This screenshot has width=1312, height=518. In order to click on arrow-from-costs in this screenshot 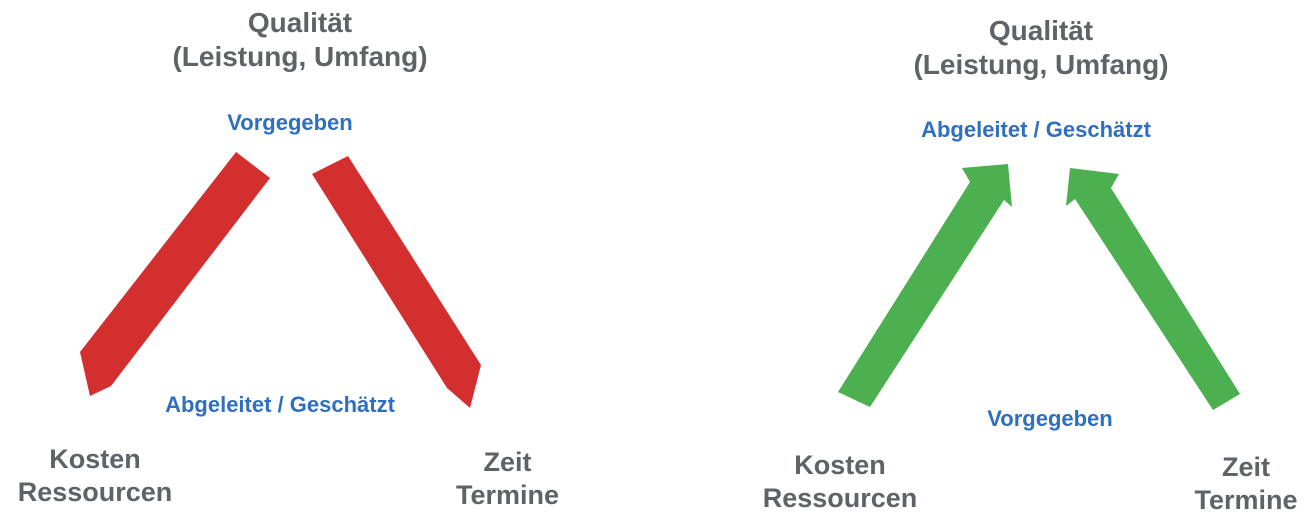, I will do `click(925, 285)`.